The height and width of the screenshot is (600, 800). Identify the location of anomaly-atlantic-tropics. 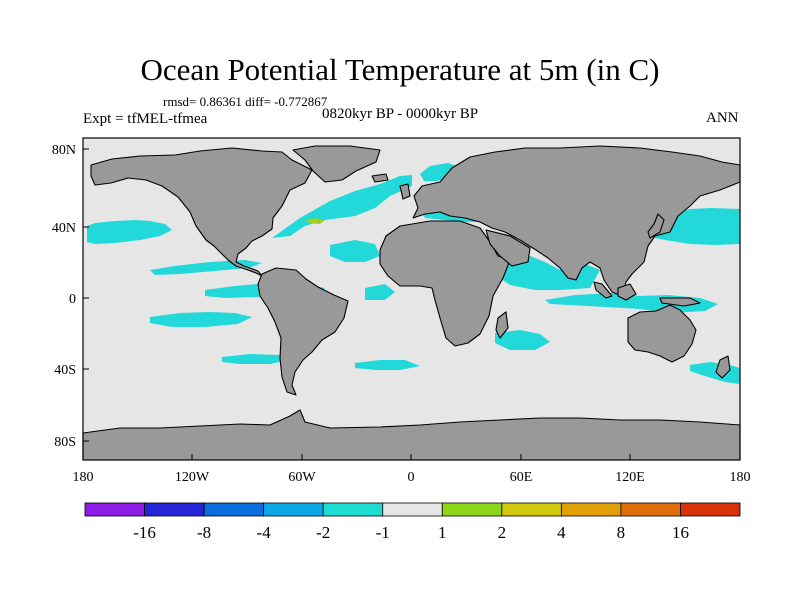
(355, 251).